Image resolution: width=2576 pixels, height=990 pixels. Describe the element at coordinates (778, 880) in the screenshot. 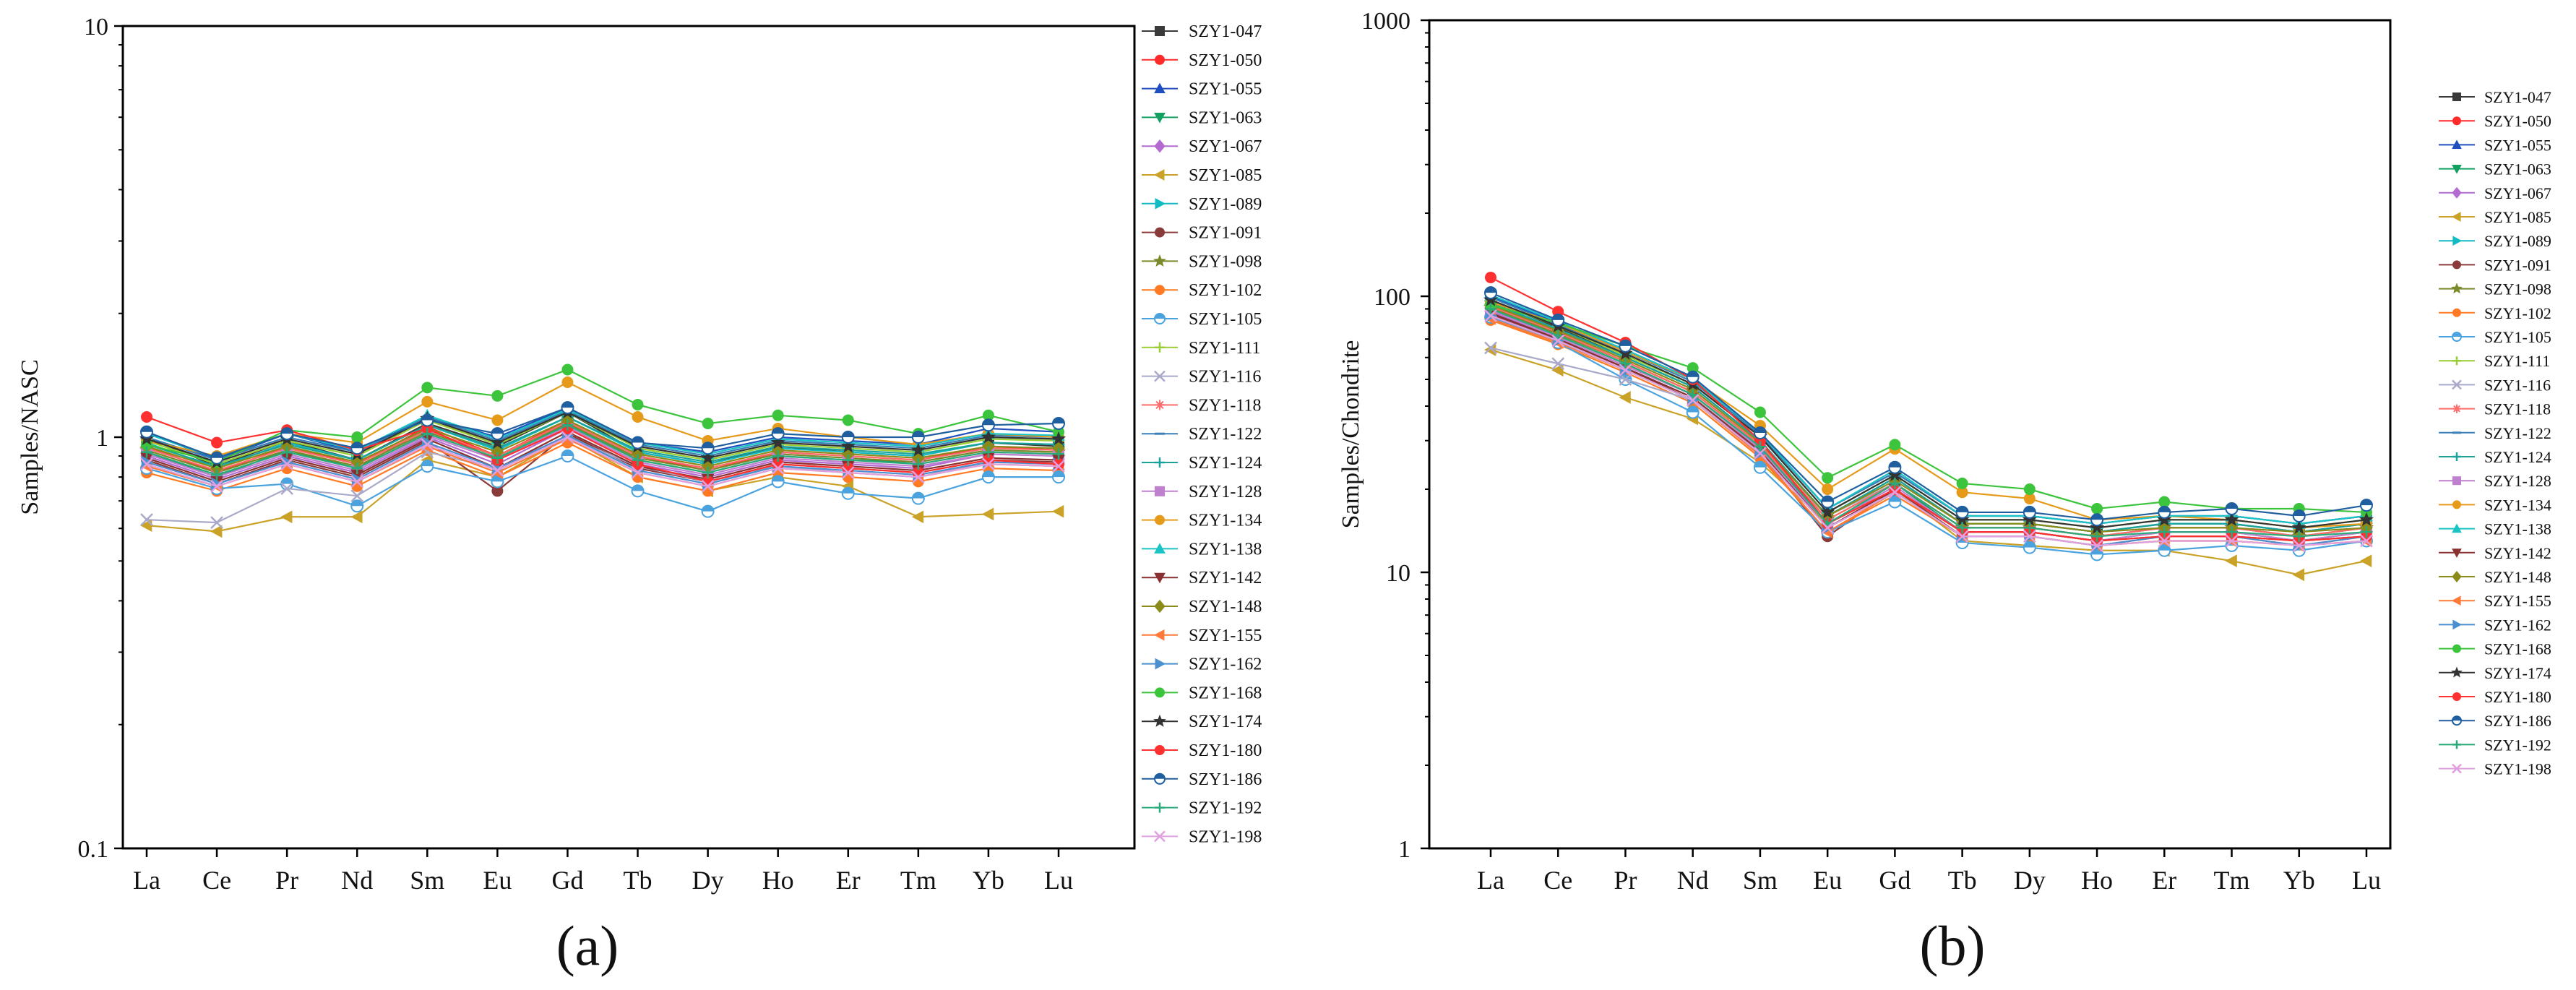

I see `panel-a-x-tick-label-ho: Ho` at that location.